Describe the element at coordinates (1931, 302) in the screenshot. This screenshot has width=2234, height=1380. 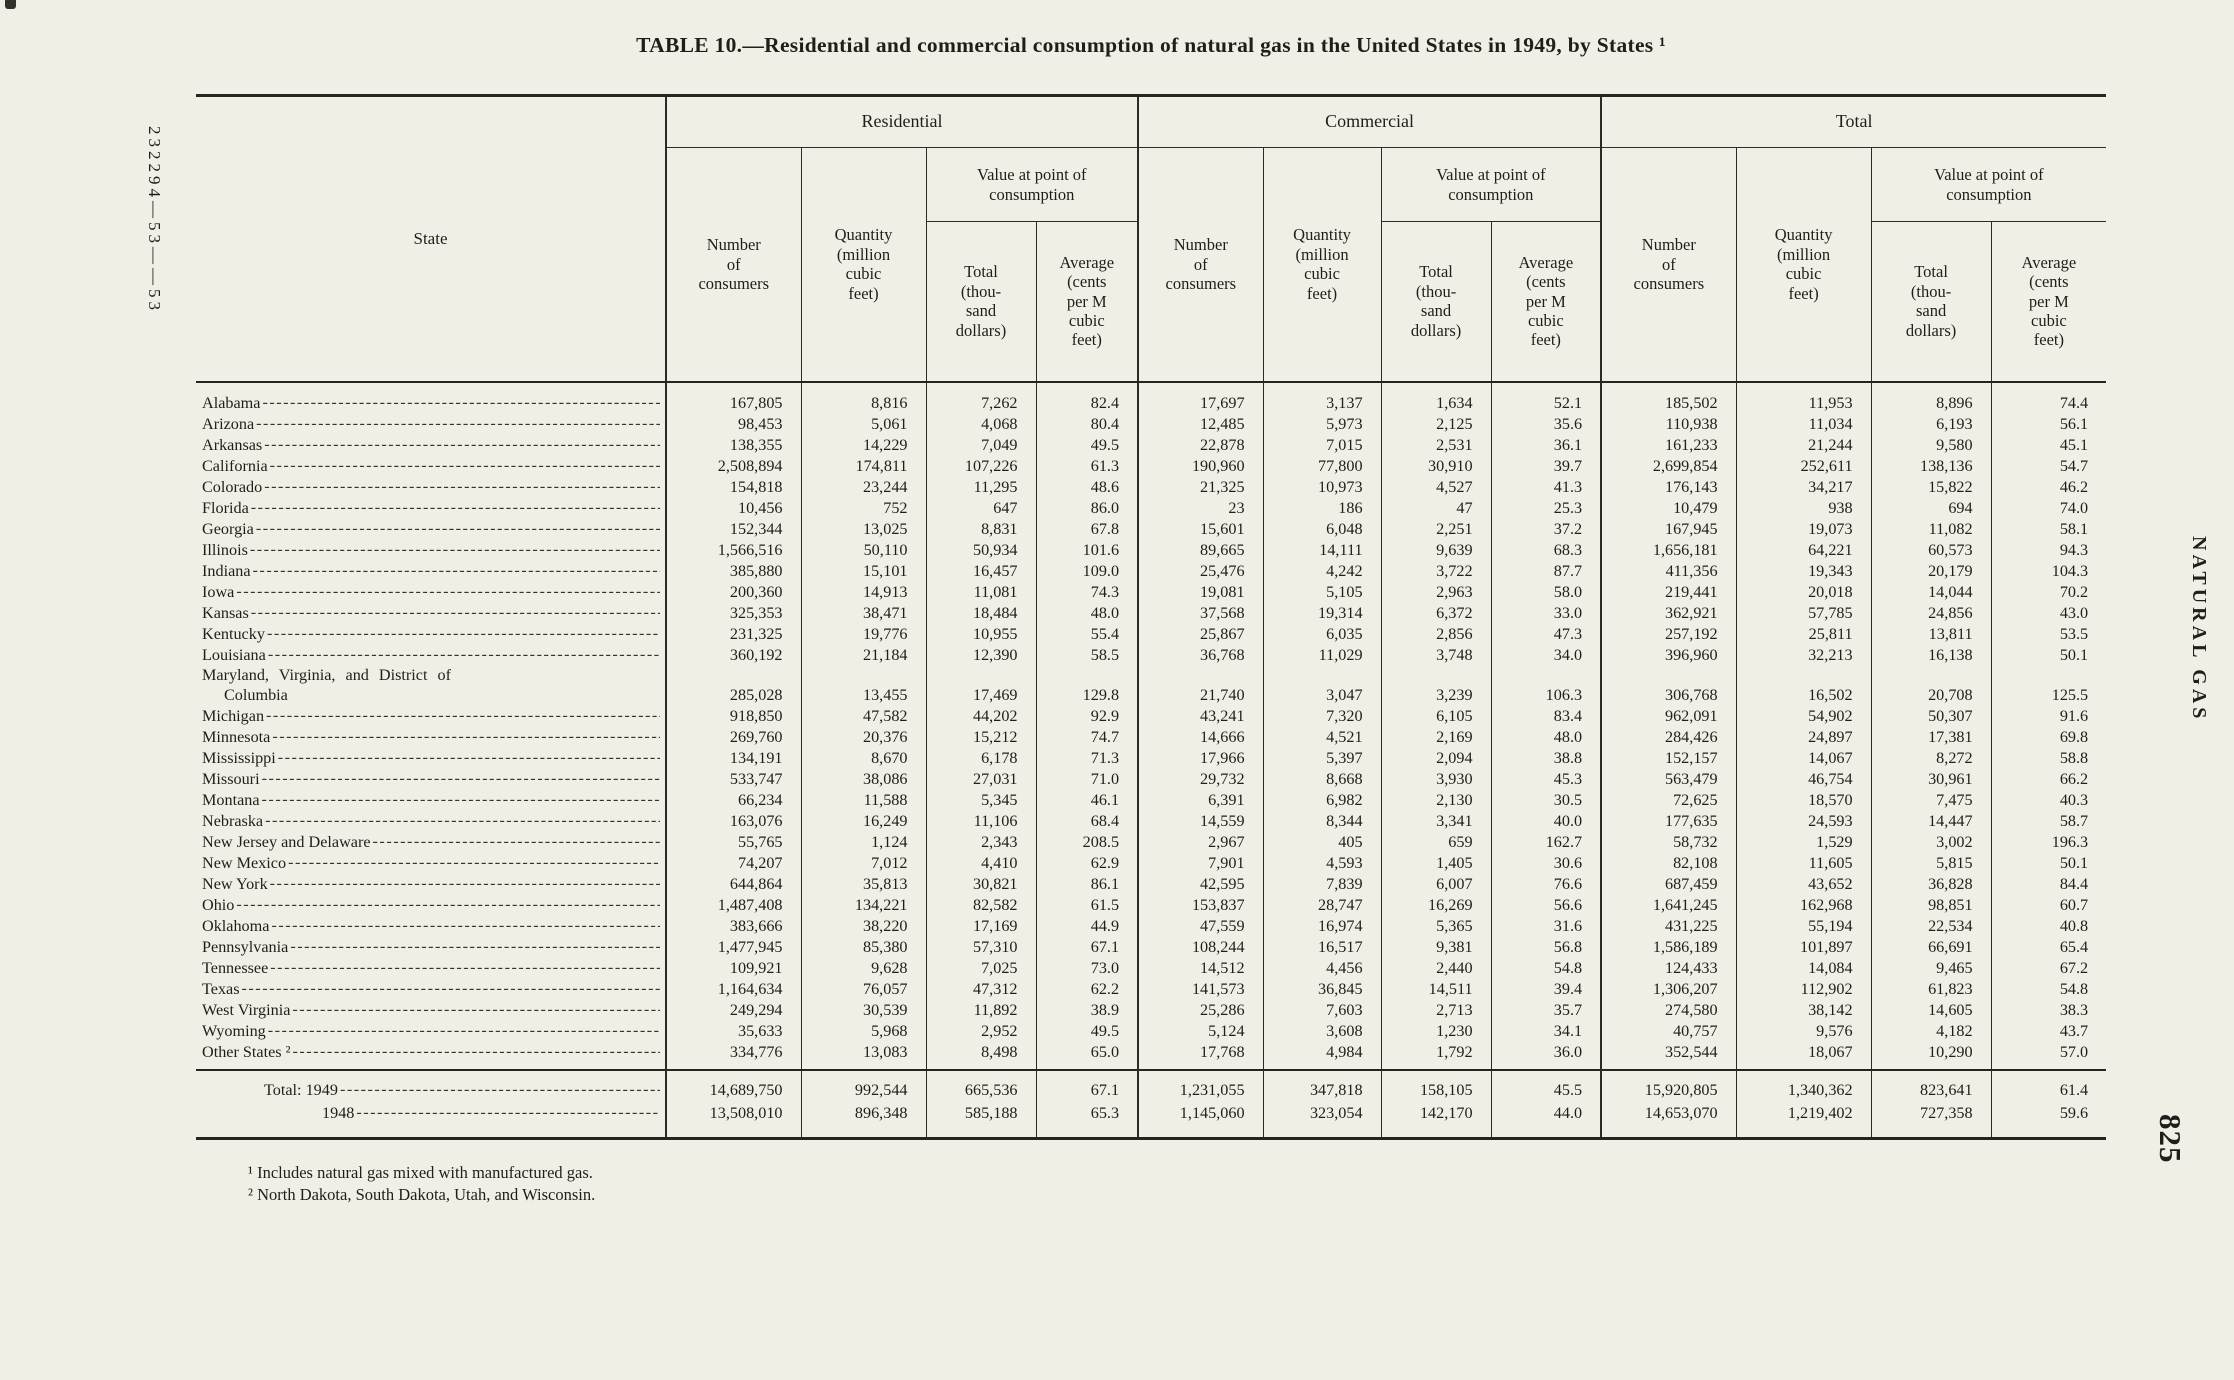
I see `column-header-total-tot: Total (thou- sand dollars)` at that location.